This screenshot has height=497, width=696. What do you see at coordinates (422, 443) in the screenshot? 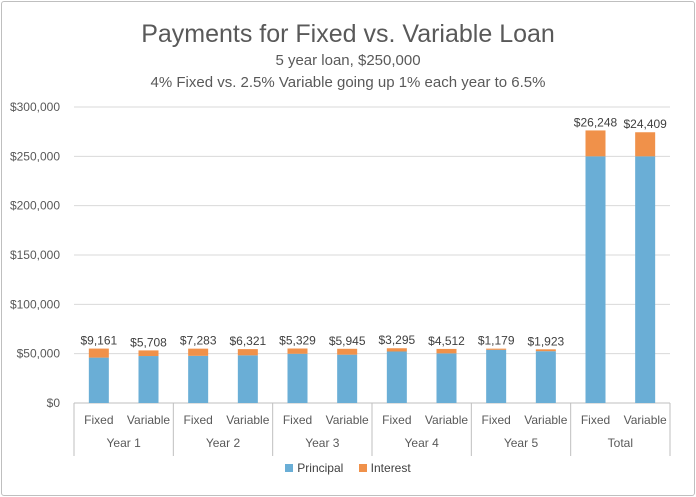
I see `group-label: Year 4` at bounding box center [422, 443].